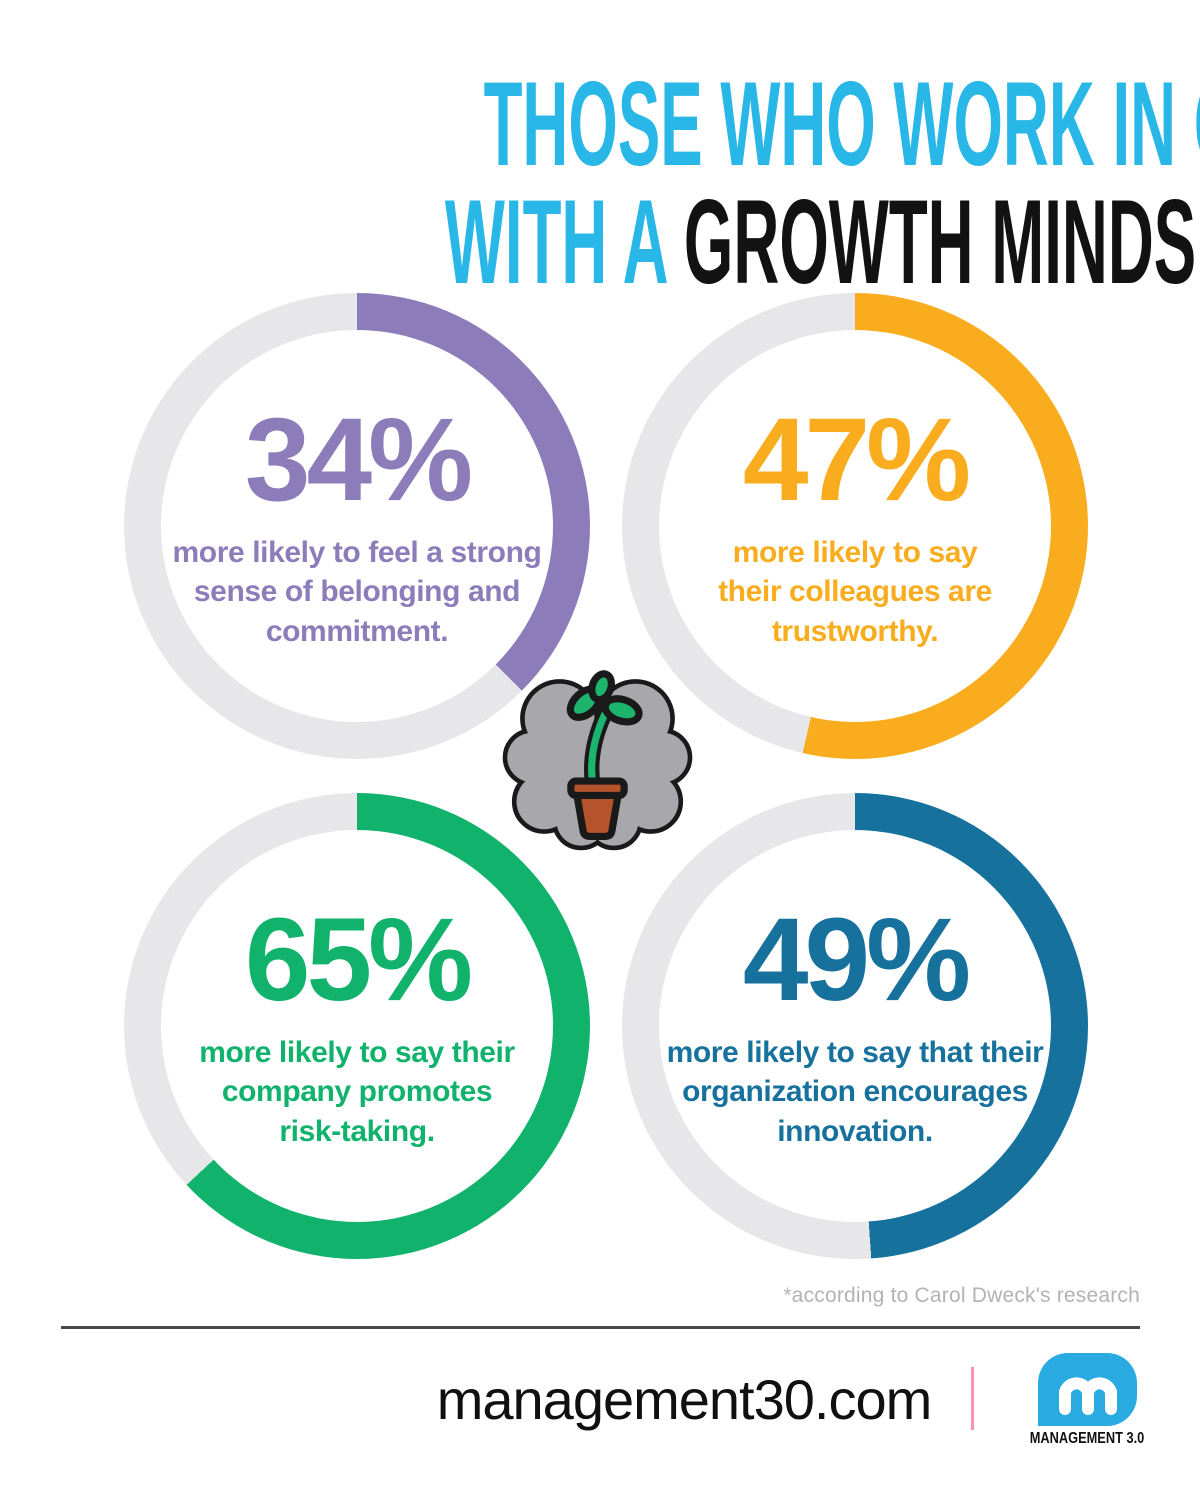 The image size is (1200, 1500). I want to click on desc-line: sense of belonging and, so click(357, 592).